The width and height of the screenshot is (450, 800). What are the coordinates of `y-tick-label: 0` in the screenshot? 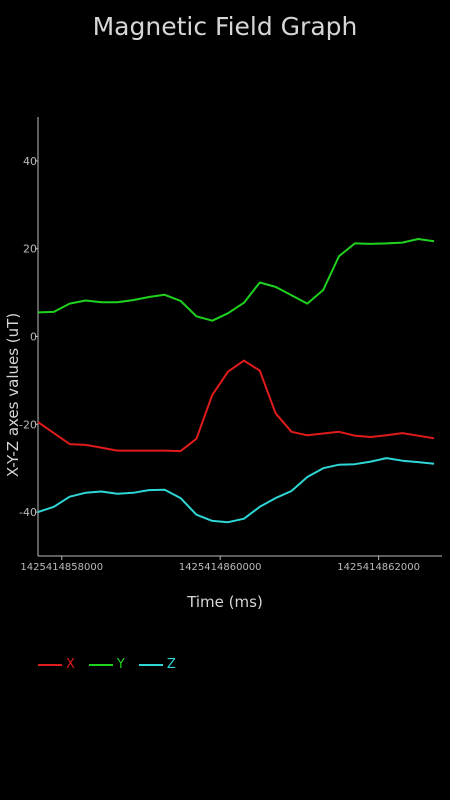 It's located at (33, 337).